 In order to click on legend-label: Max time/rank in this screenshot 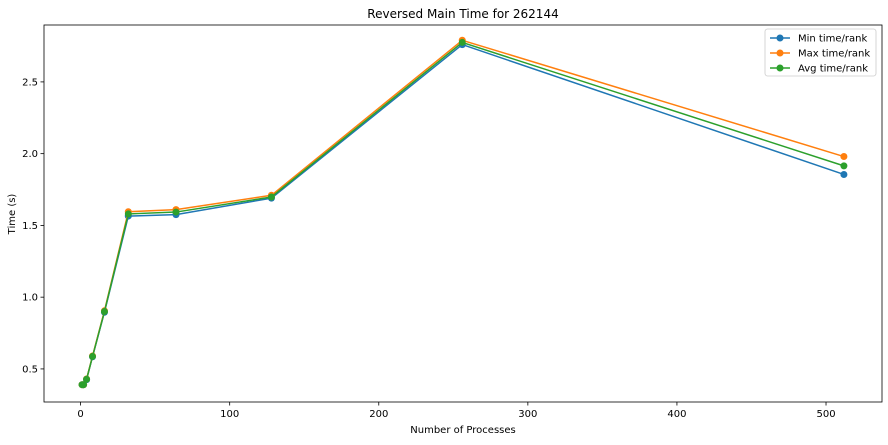, I will do `click(834, 54)`.